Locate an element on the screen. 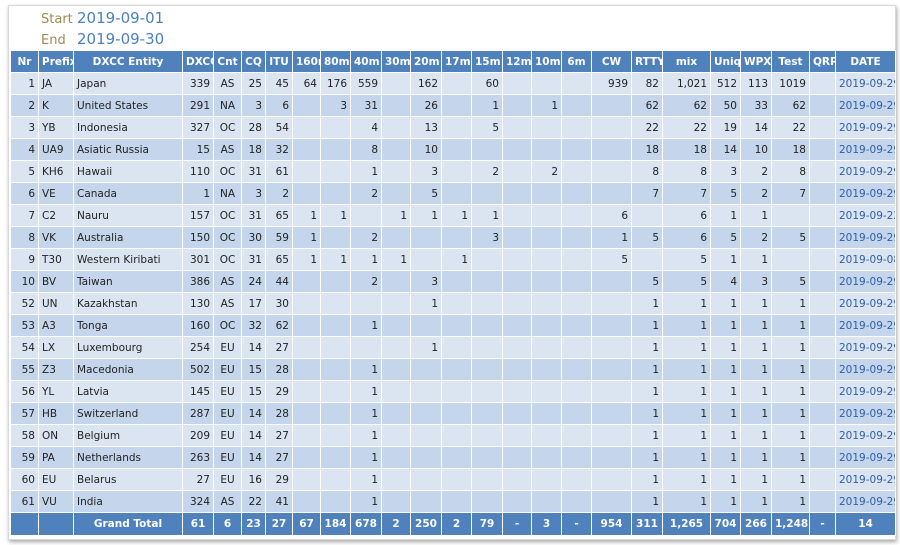  table-cell: 18 is located at coordinates (253, 149).